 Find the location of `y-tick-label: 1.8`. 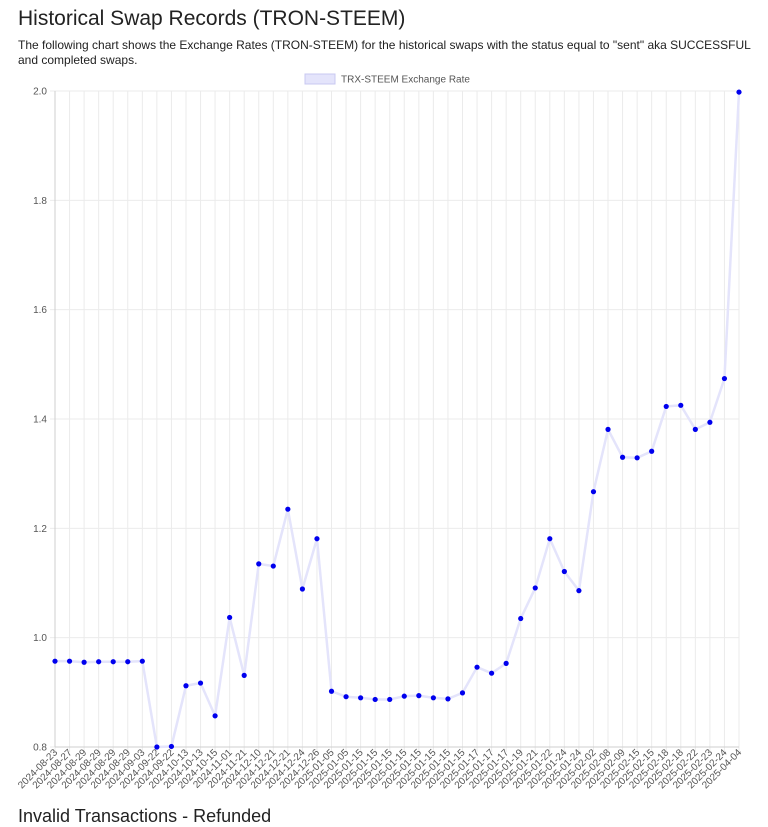

y-tick-label: 1.8 is located at coordinates (40, 201).